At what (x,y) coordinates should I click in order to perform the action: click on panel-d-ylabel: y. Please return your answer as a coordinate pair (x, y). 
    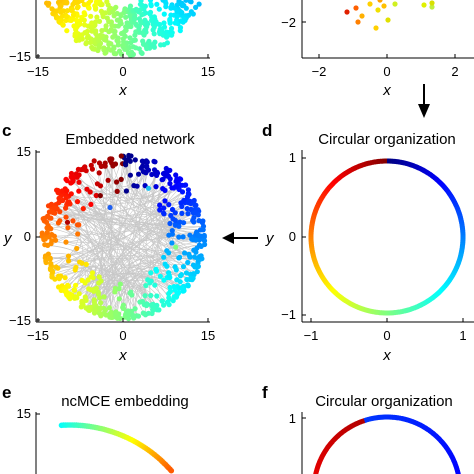
    Looking at the image, I should click on (270, 238).